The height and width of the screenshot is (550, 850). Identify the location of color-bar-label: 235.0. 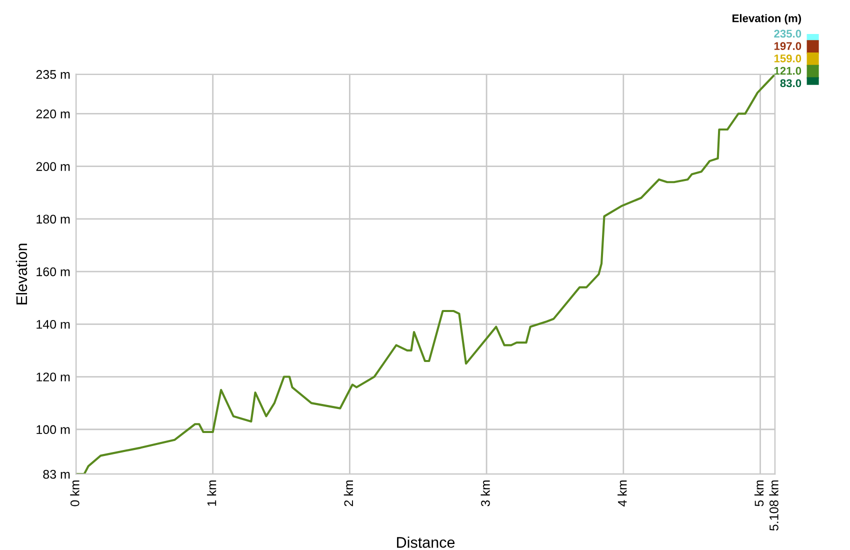
(788, 34).